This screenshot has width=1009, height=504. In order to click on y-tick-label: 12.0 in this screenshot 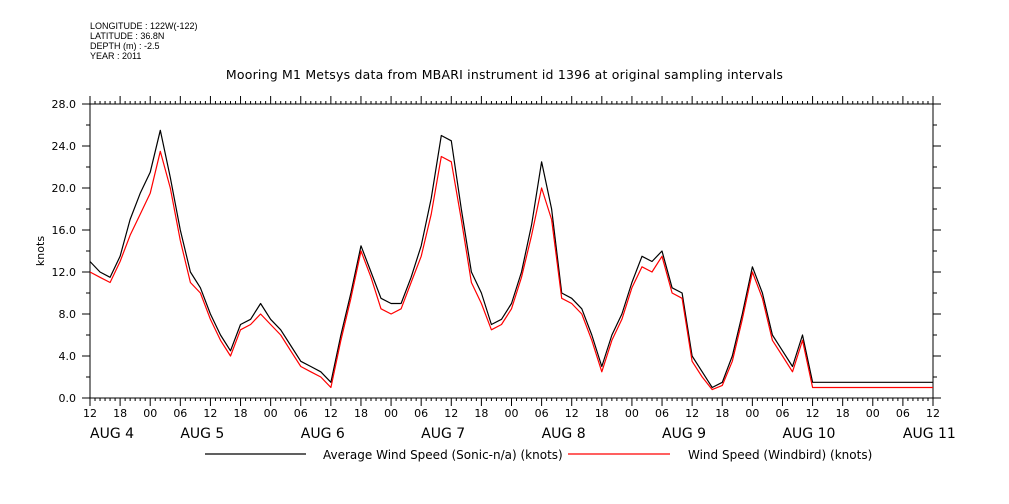, I will do `click(64, 272)`.